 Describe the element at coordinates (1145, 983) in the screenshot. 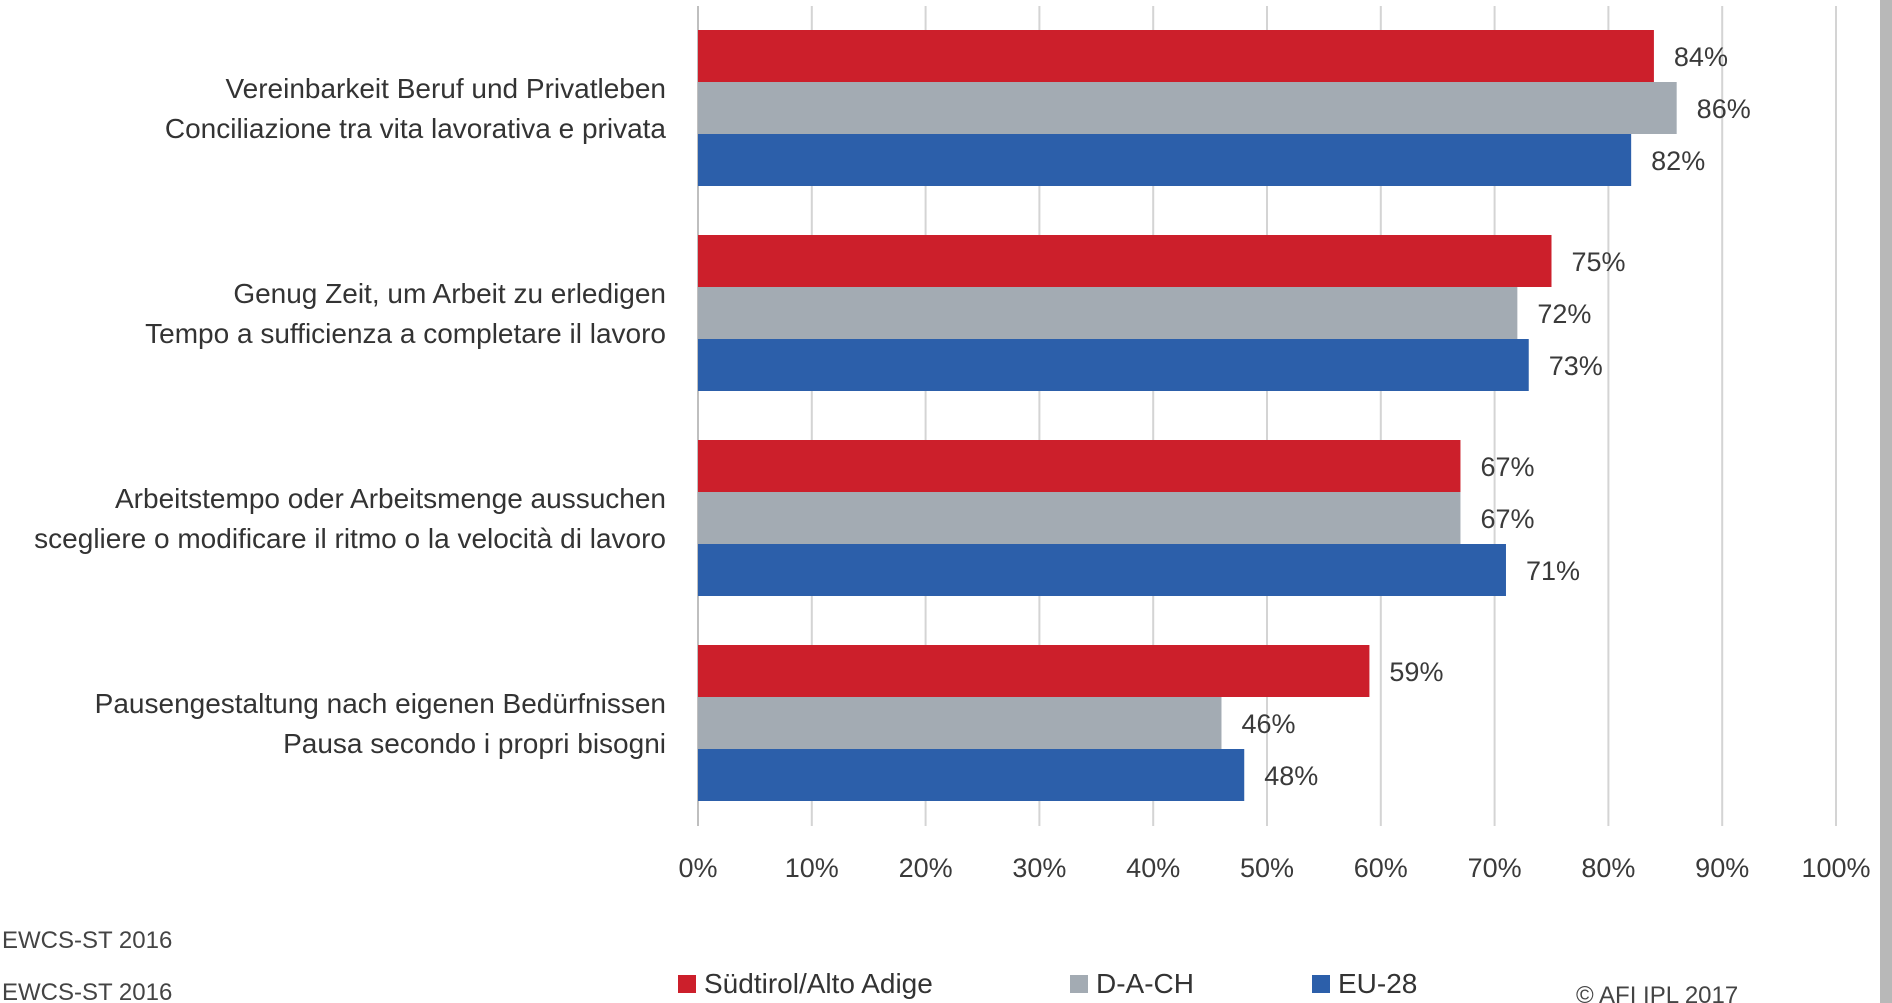

I see `legend-label: D-A-CH` at that location.